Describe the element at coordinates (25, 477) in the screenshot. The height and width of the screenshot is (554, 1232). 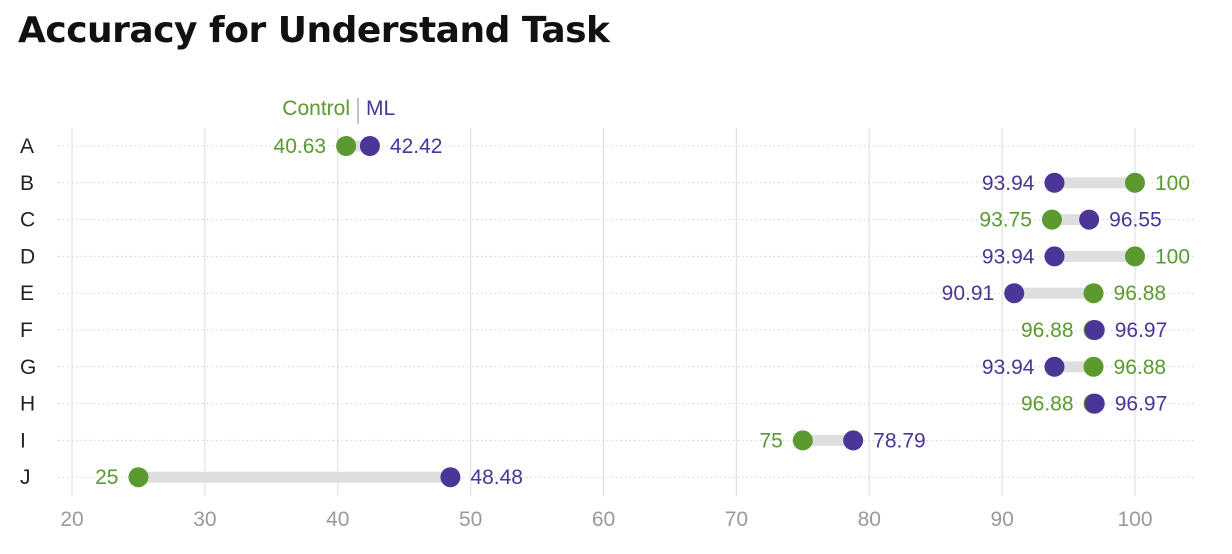
I see `category-label-j: J` at that location.